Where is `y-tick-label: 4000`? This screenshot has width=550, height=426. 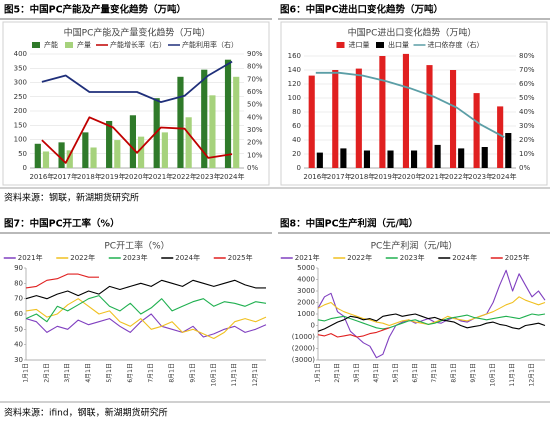
y-tick-label: 4000 is located at coordinates (306, 280).